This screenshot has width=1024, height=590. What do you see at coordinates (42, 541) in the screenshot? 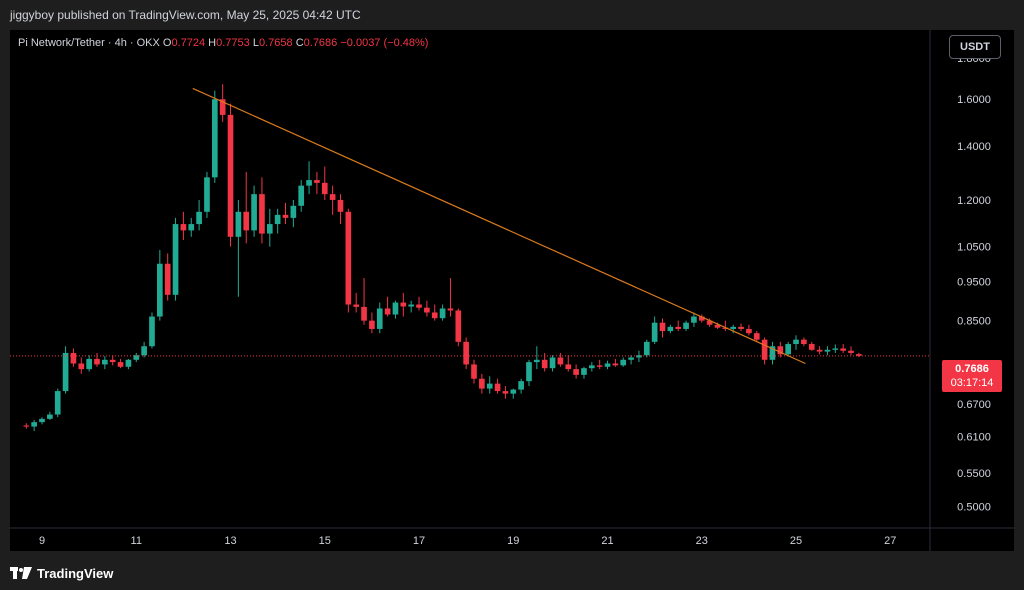
I see `x-tick-label: 9` at bounding box center [42, 541].